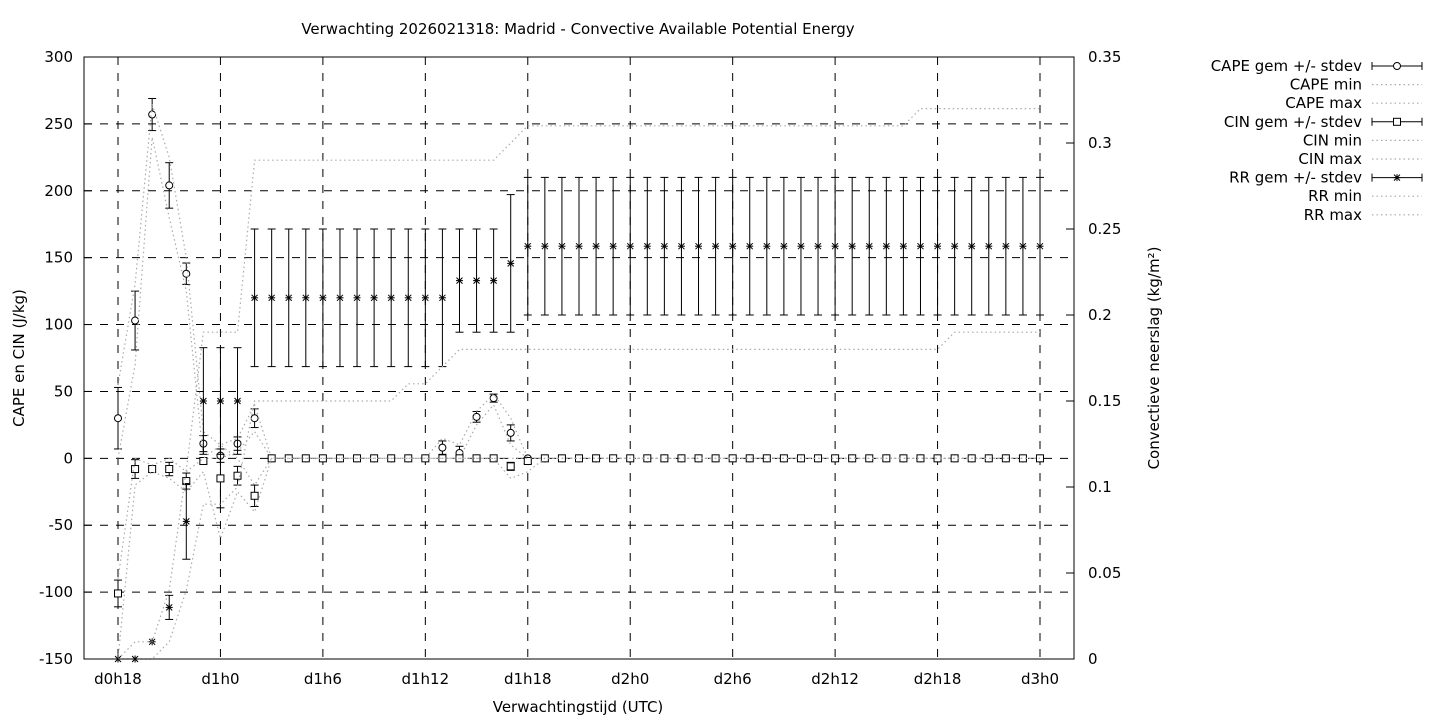  I want to click on y-tick-label: 0, so click(68, 458).